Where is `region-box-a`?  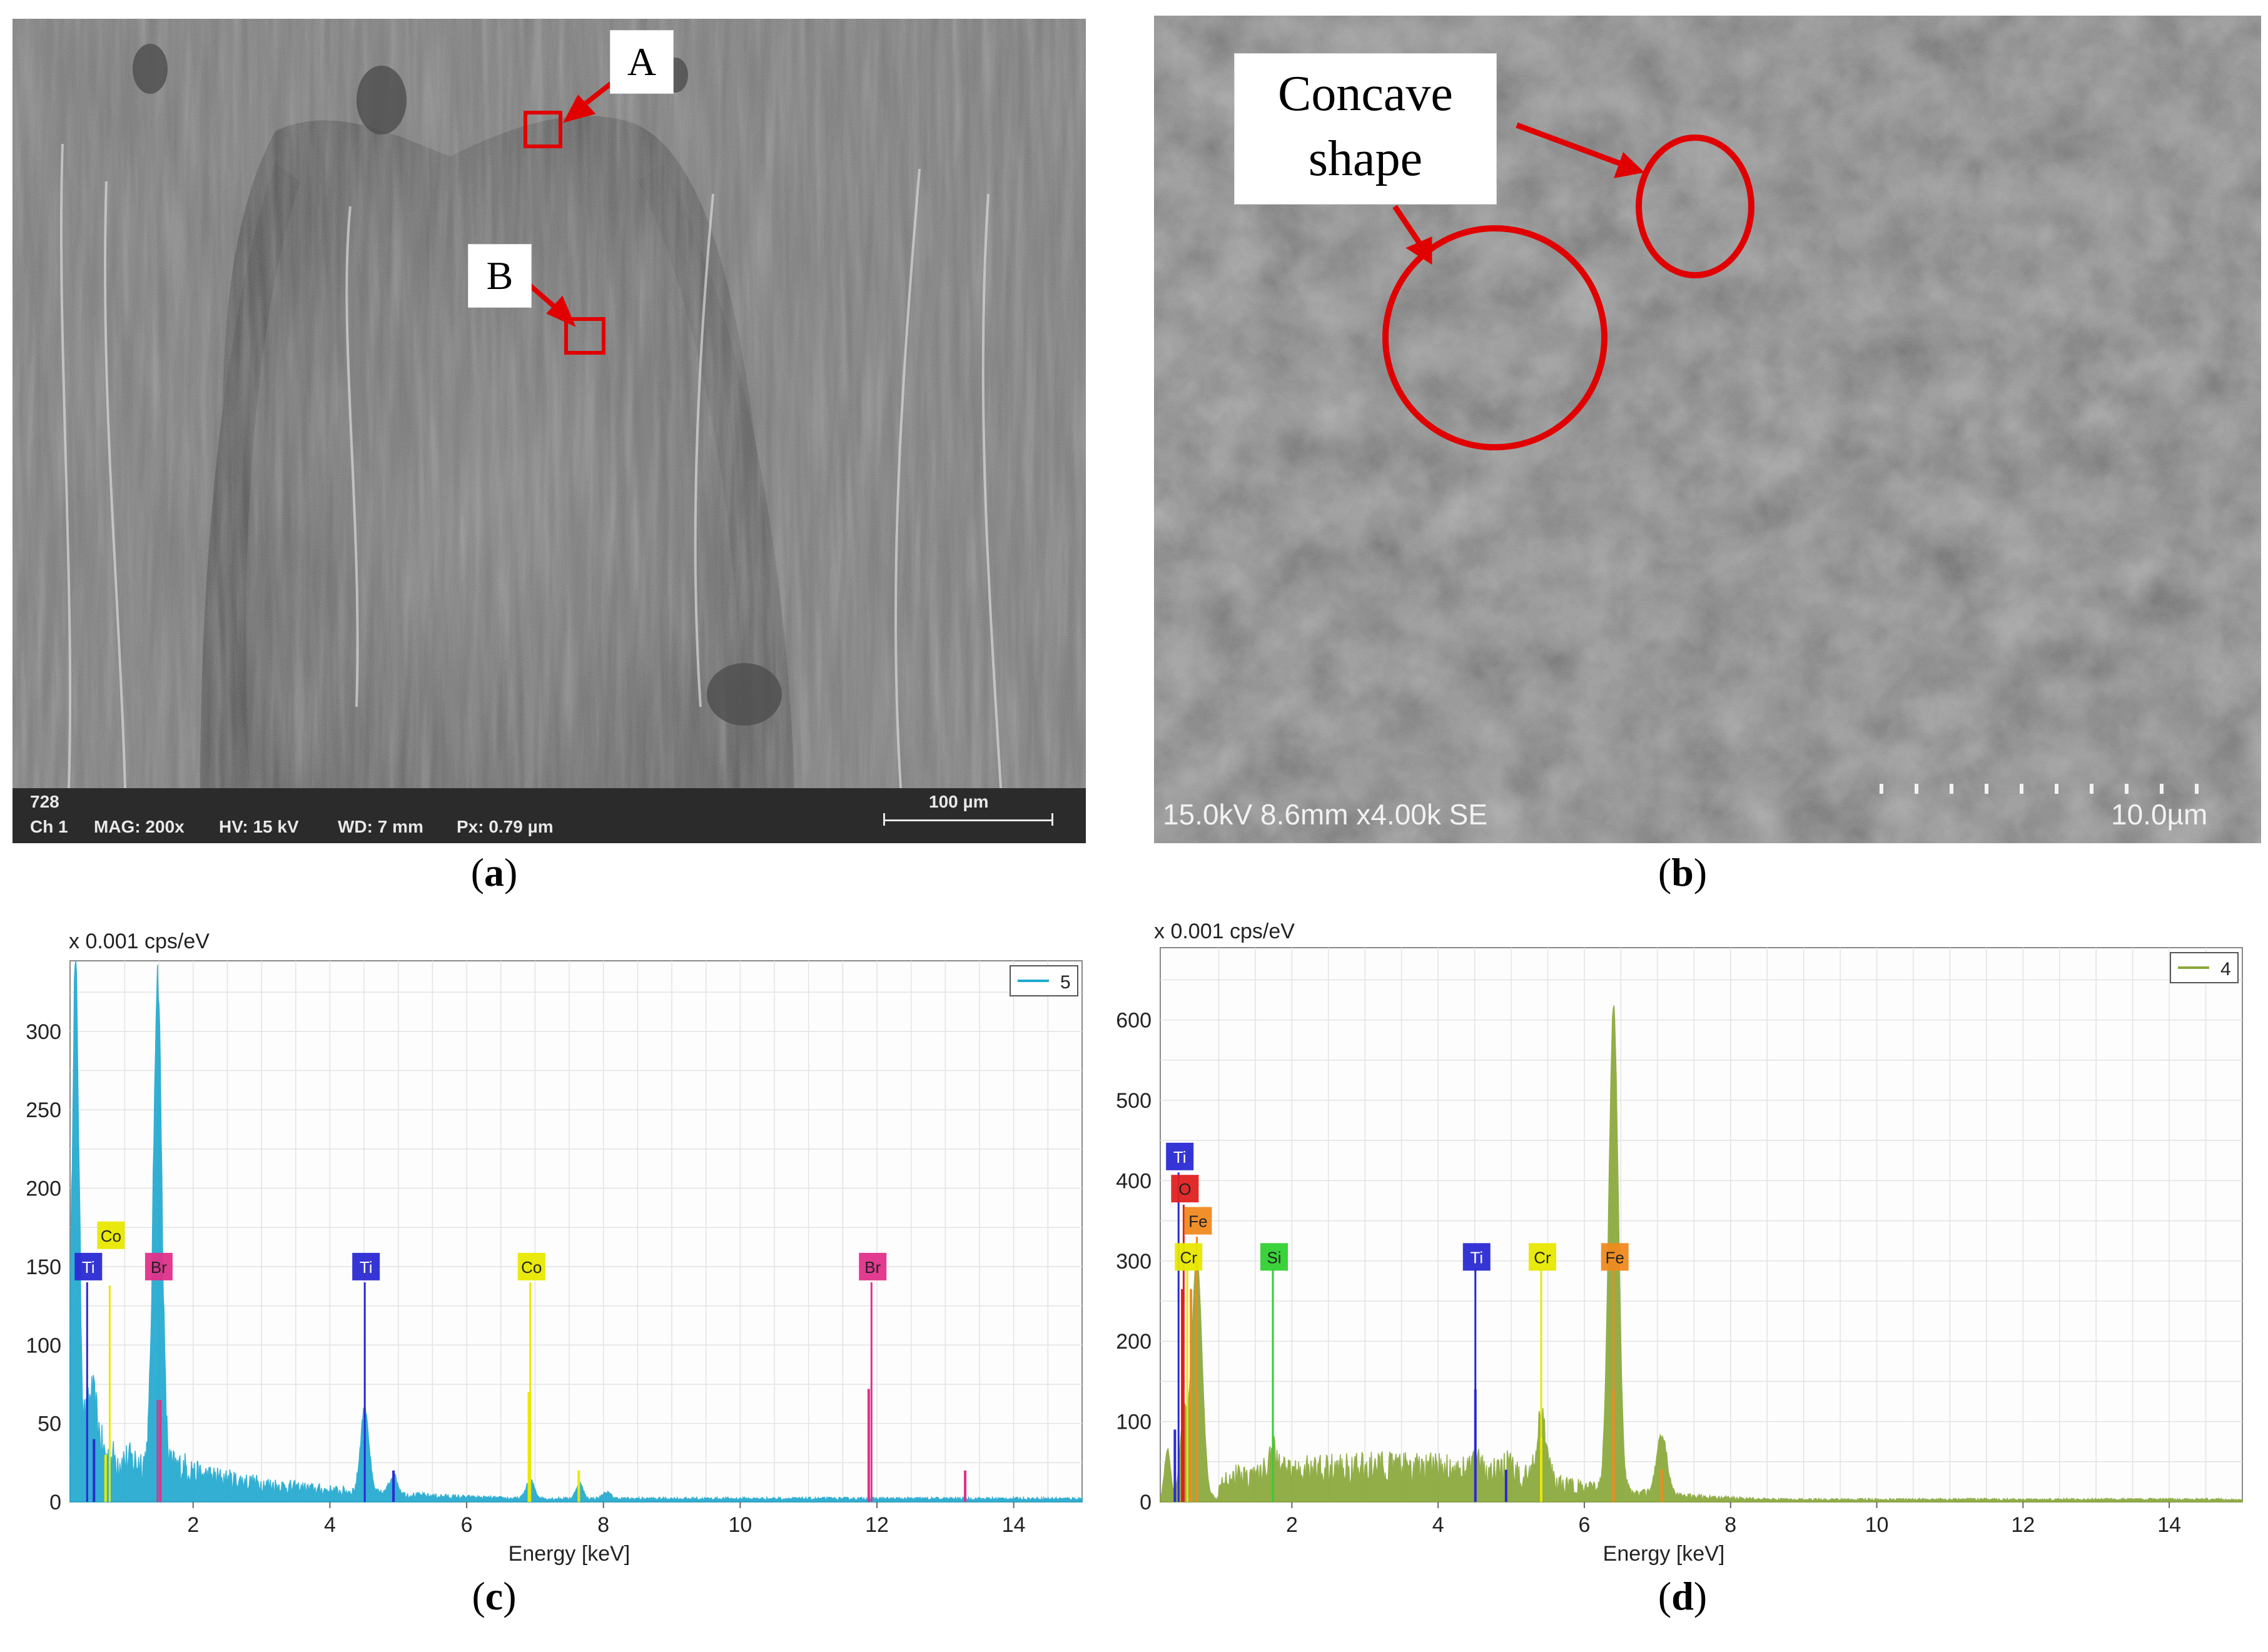 region-box-a is located at coordinates (543, 129).